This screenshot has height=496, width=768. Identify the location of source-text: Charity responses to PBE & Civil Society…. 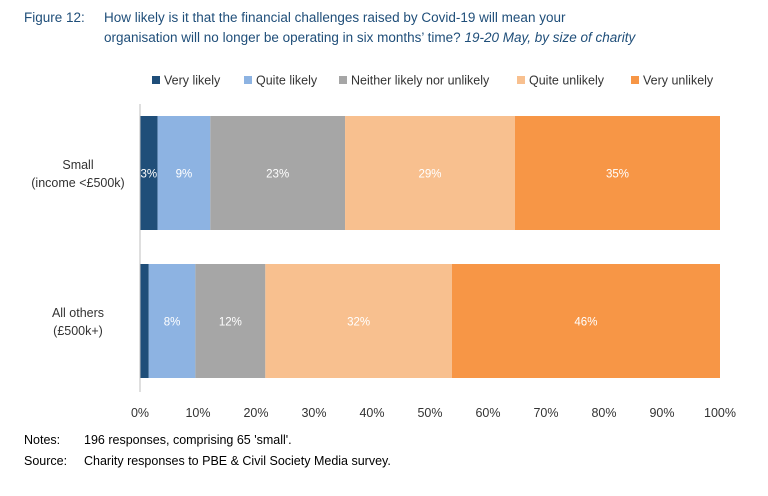
(237, 461).